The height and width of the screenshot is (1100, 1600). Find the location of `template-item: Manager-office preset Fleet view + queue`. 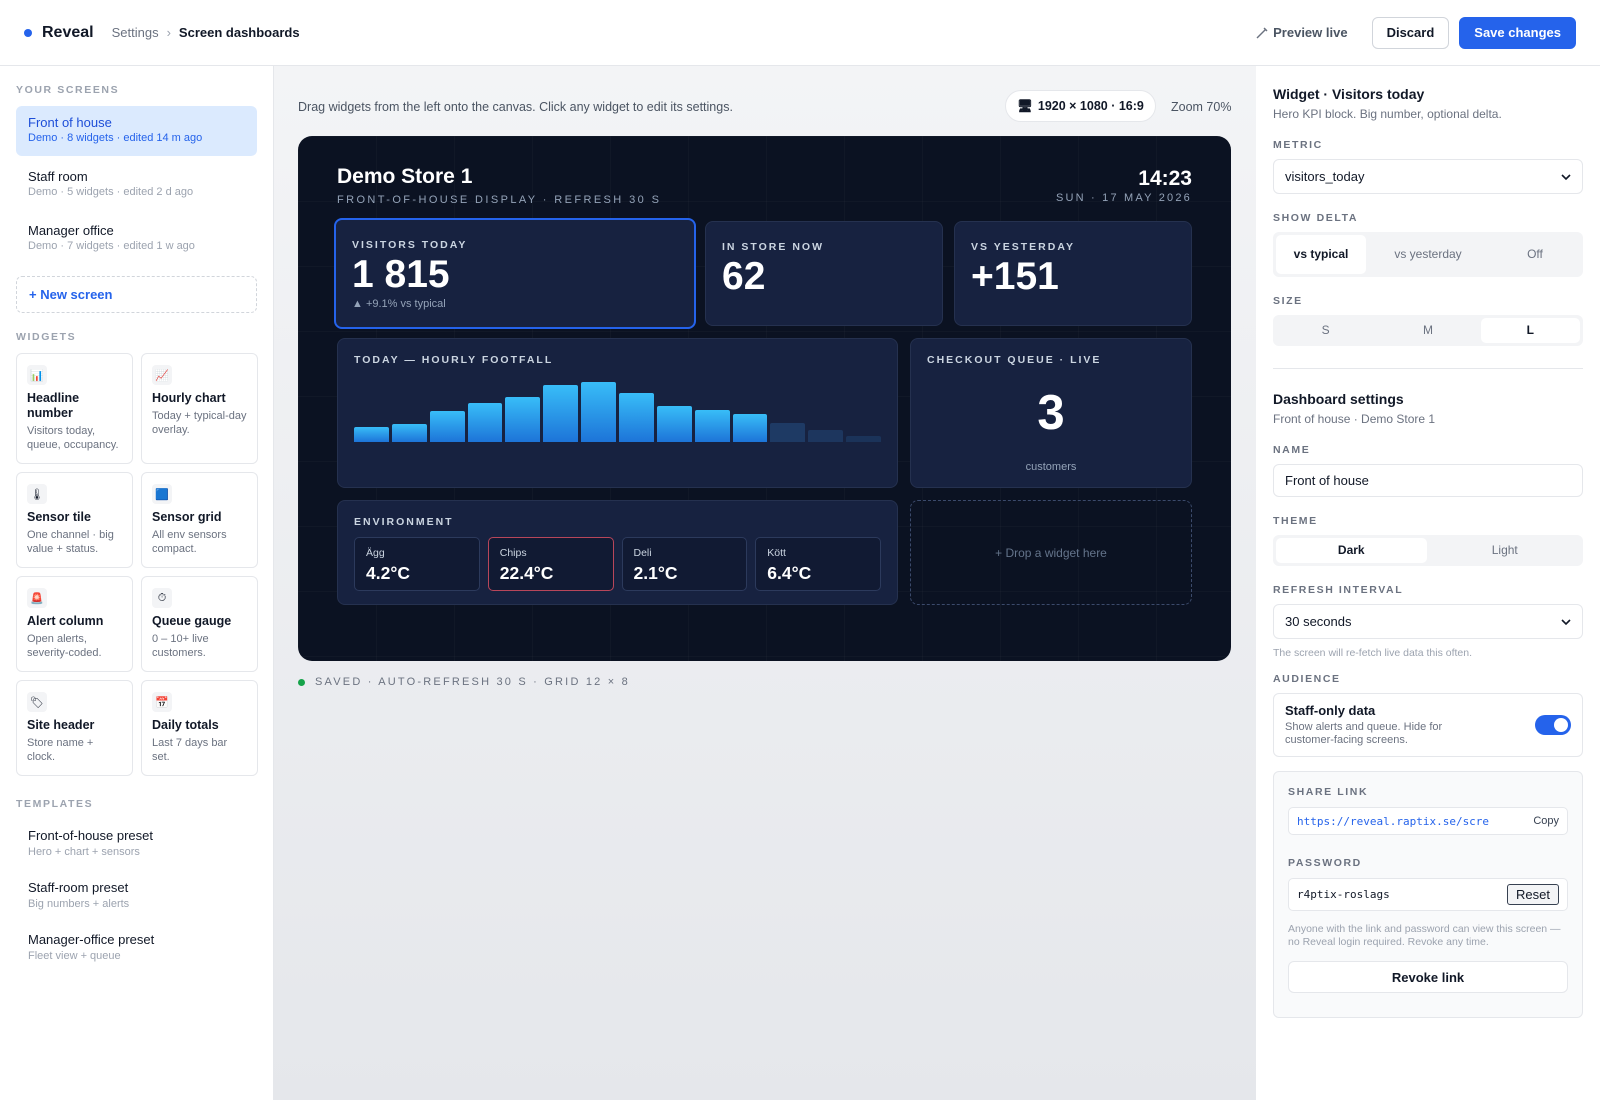

template-item: Manager-office preset Fleet view + queue is located at coordinates (136, 947).